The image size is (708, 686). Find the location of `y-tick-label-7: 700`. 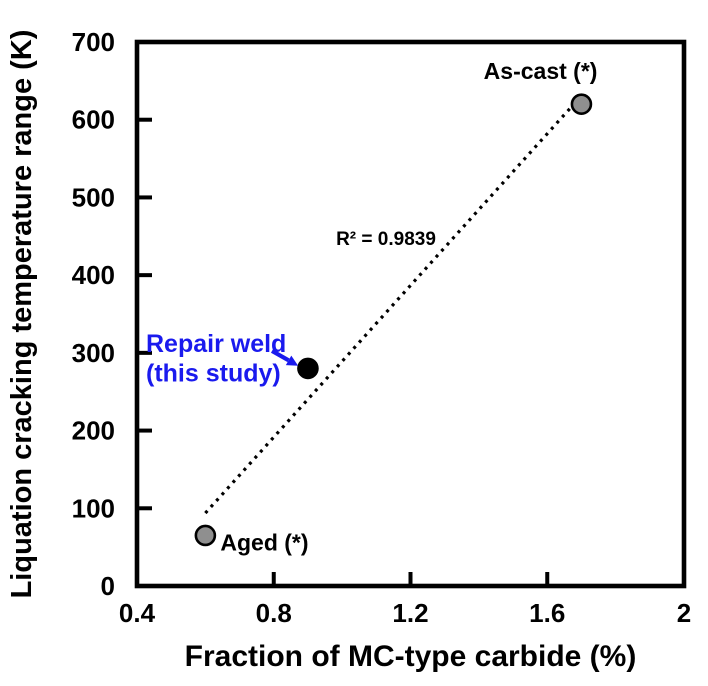

y-tick-label-7: 700 is located at coordinates (93, 42).